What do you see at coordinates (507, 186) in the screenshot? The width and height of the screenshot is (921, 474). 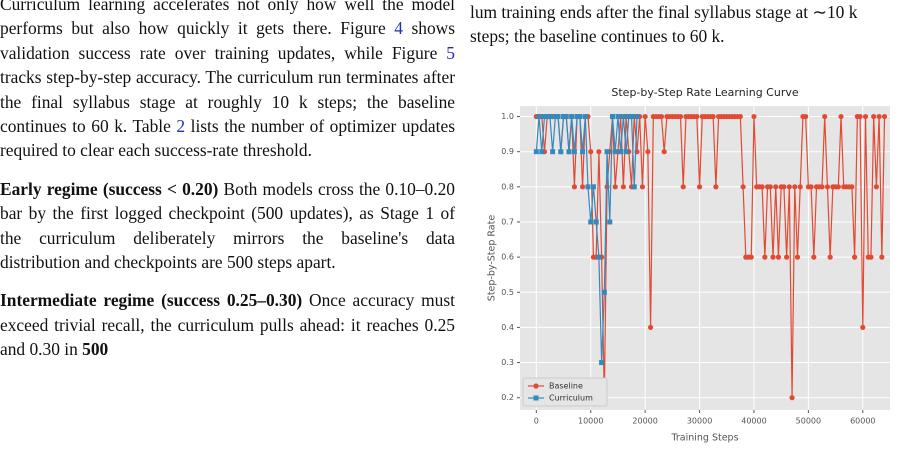 I see `y-tick-label: 0.8` at bounding box center [507, 186].